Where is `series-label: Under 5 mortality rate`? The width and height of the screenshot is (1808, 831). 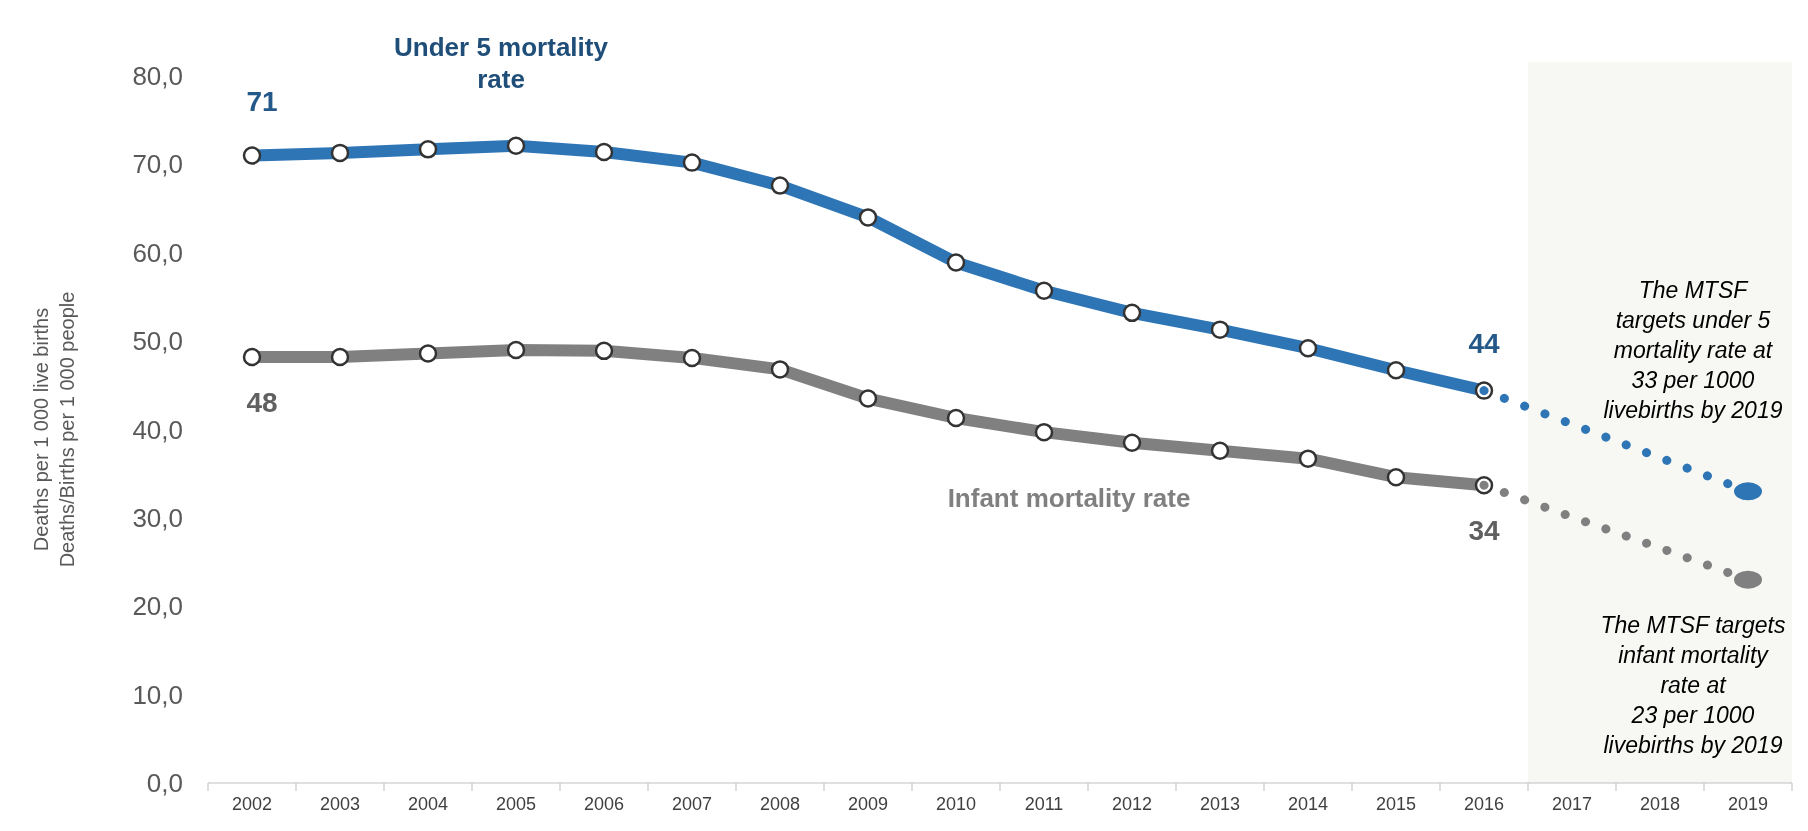 series-label: Under 5 mortality rate is located at coordinates (501, 62).